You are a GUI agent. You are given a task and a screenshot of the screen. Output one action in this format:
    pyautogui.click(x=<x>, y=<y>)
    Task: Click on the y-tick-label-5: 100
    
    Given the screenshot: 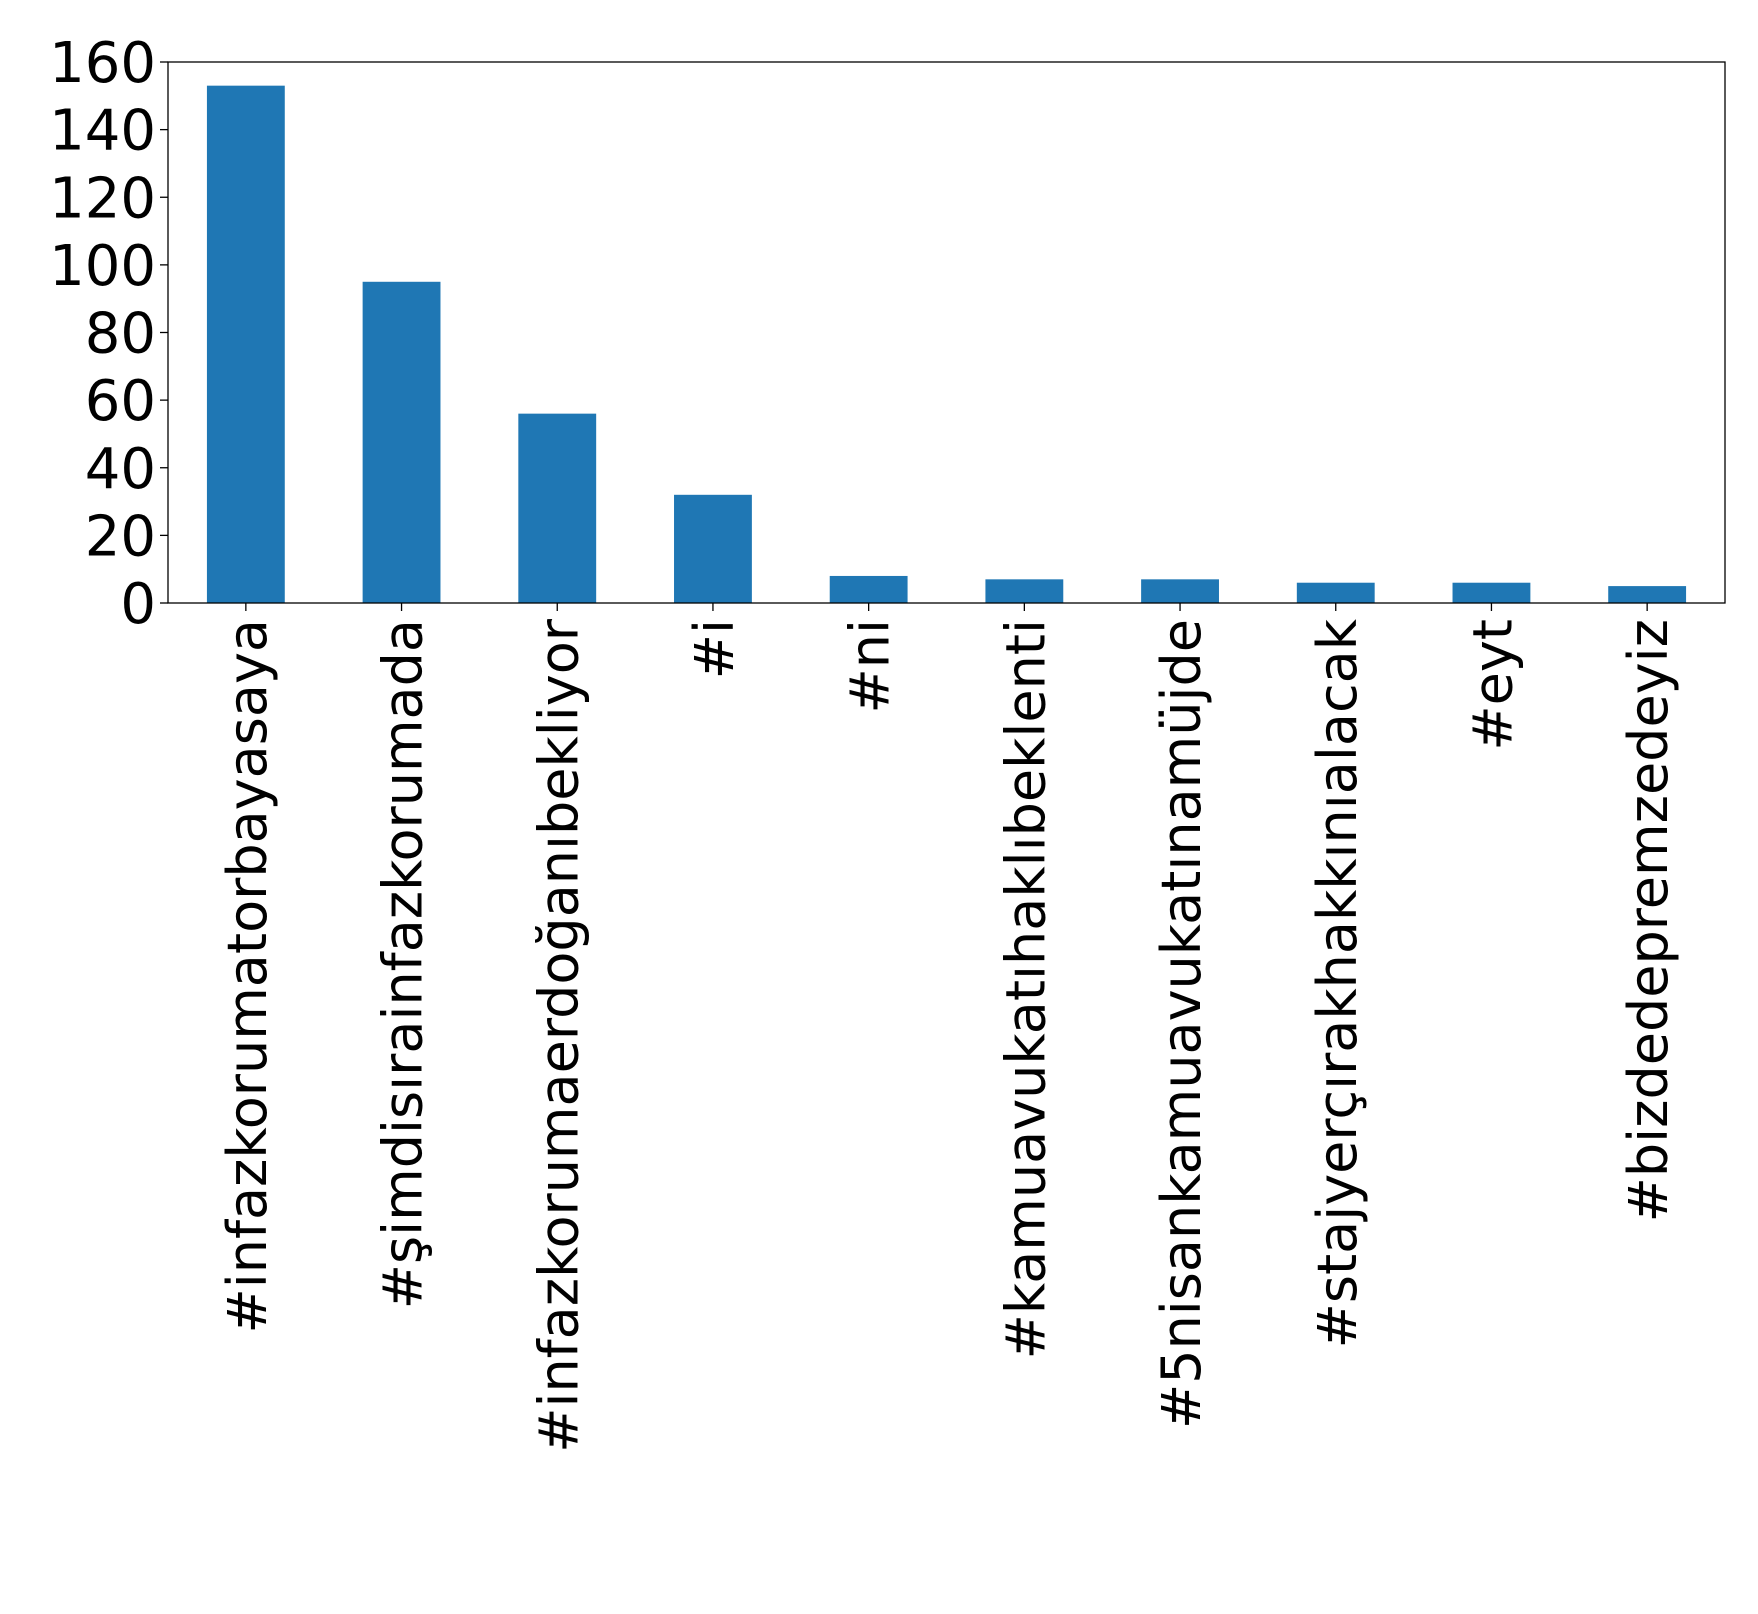 What is the action you would take?
    pyautogui.click(x=102, y=266)
    